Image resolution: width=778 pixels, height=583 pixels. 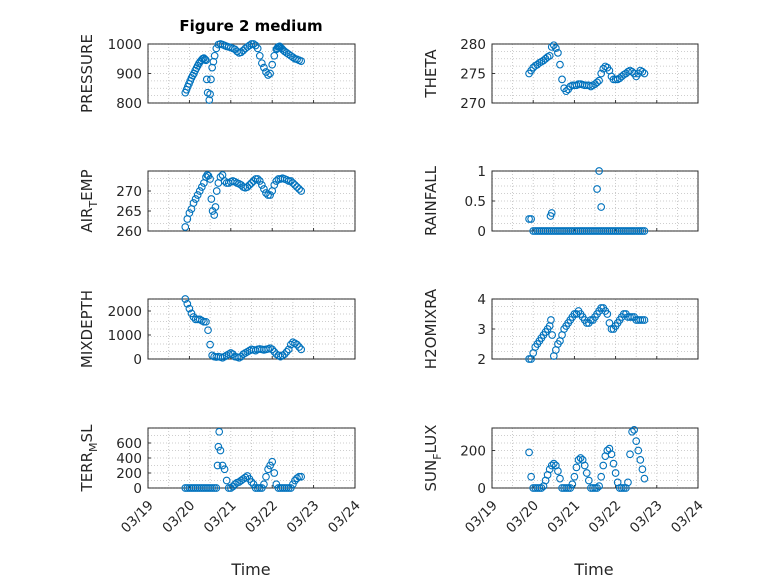 What do you see at coordinates (605, 517) in the screenshot?
I see `x-tick-label: 03/22` at bounding box center [605, 517].